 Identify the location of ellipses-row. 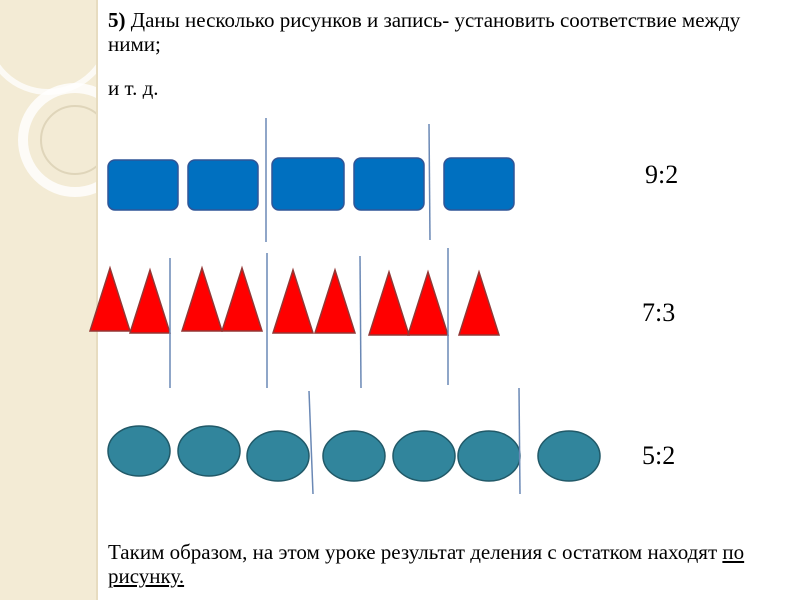
(354, 441).